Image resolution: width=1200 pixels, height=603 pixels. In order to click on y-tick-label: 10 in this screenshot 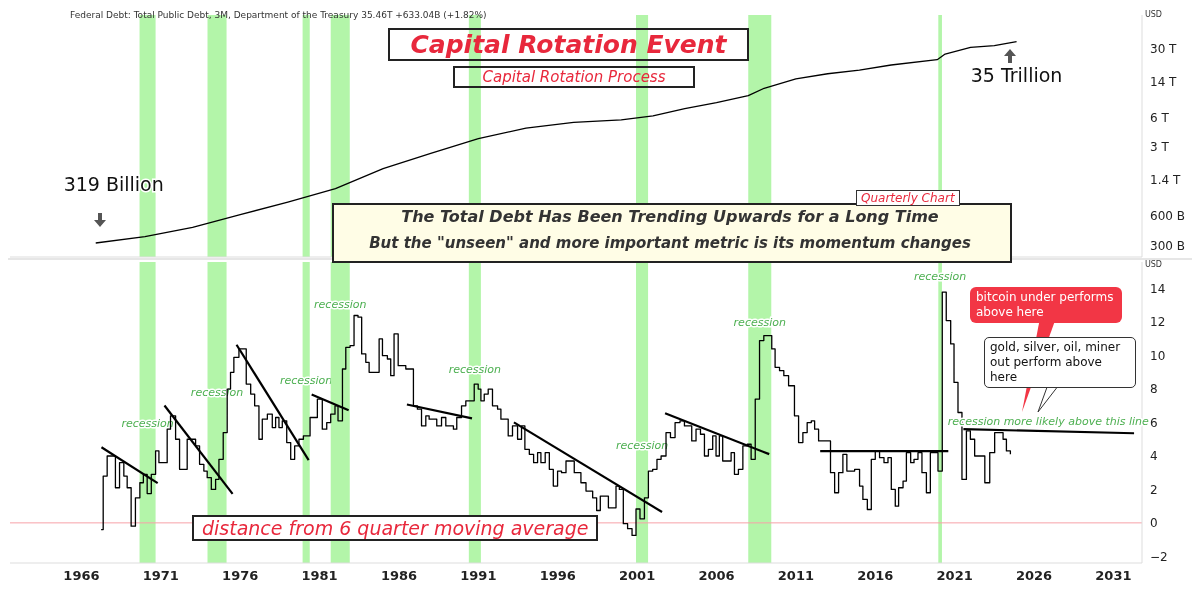, I will do `click(1158, 355)`.